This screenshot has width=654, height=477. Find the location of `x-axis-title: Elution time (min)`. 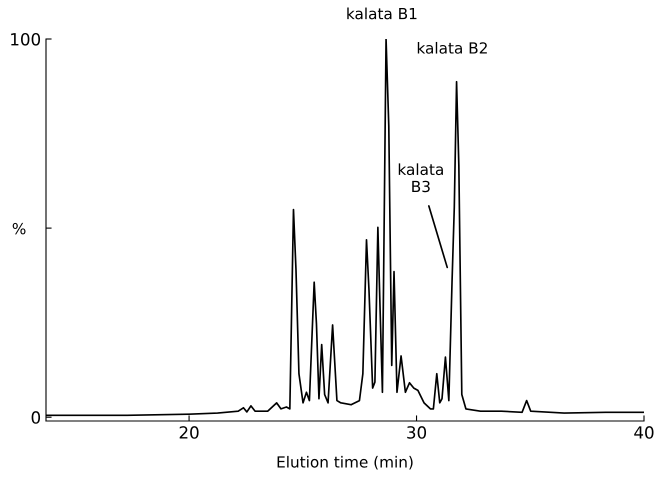

x-axis-title: Elution time (min) is located at coordinates (345, 463).